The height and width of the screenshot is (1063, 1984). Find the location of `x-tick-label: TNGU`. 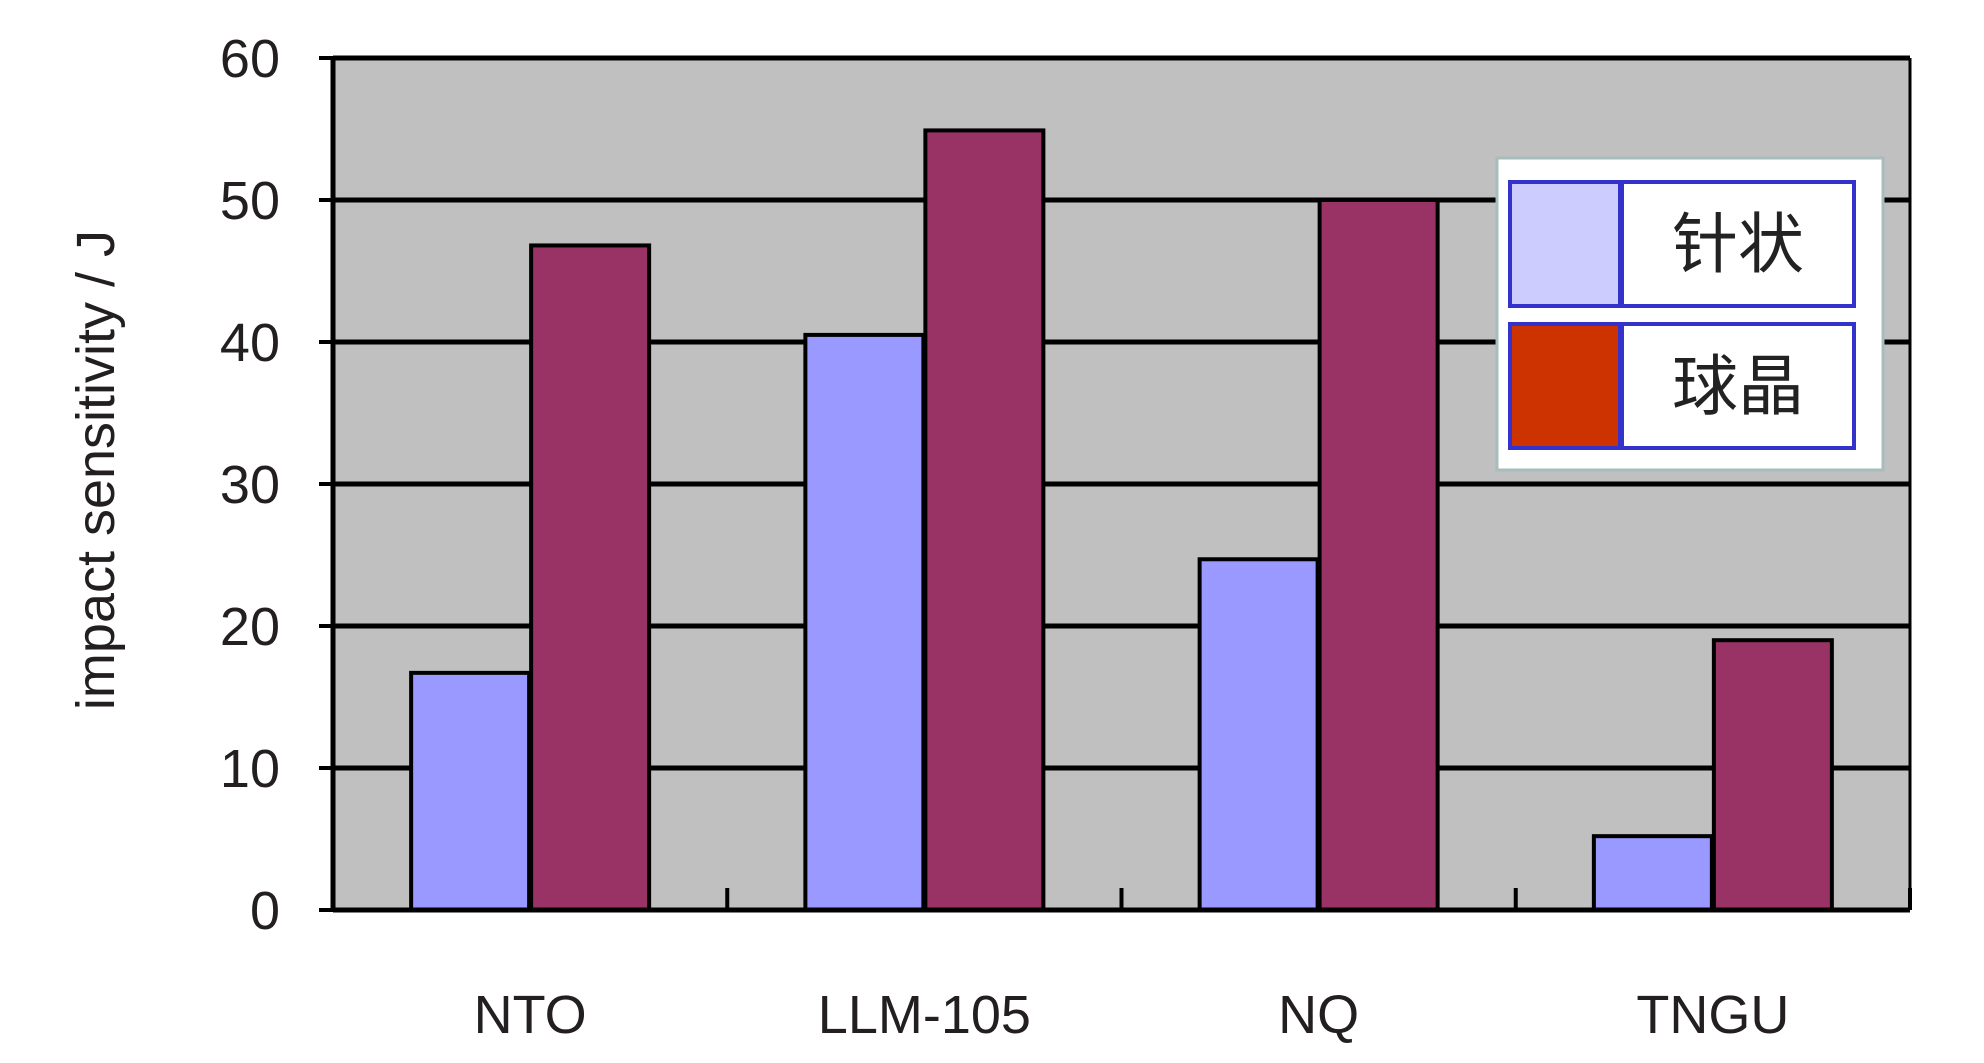

x-tick-label: TNGU is located at coordinates (1712, 1015).